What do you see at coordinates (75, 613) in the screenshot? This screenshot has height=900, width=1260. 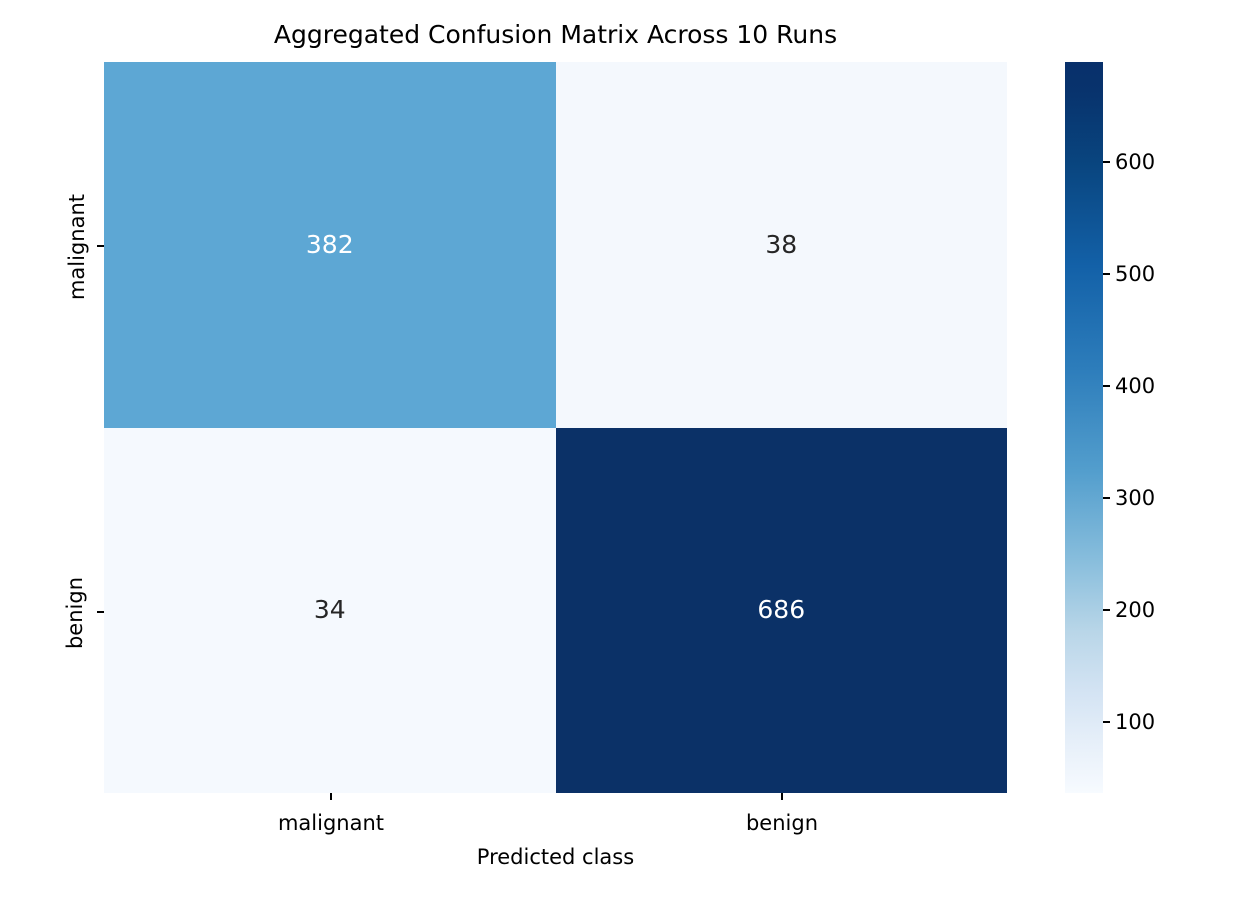 I see `y-tick-label-benign: benign` at bounding box center [75, 613].